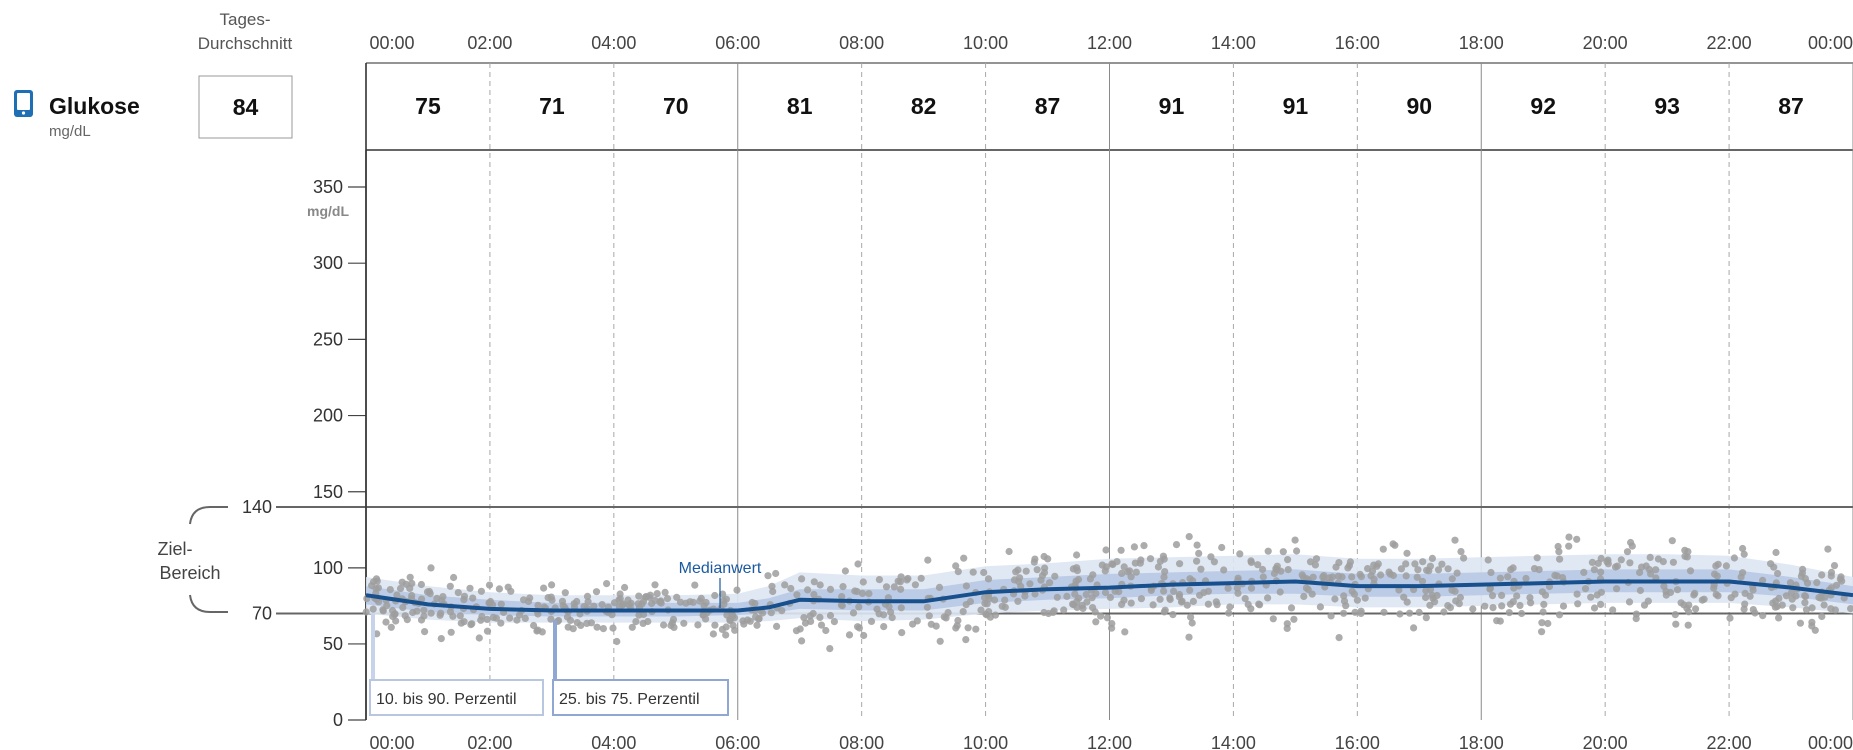 This screenshot has height=750, width=1853. What do you see at coordinates (1481, 741) in the screenshot?
I see `hour-label-bottom: 18:00` at bounding box center [1481, 741].